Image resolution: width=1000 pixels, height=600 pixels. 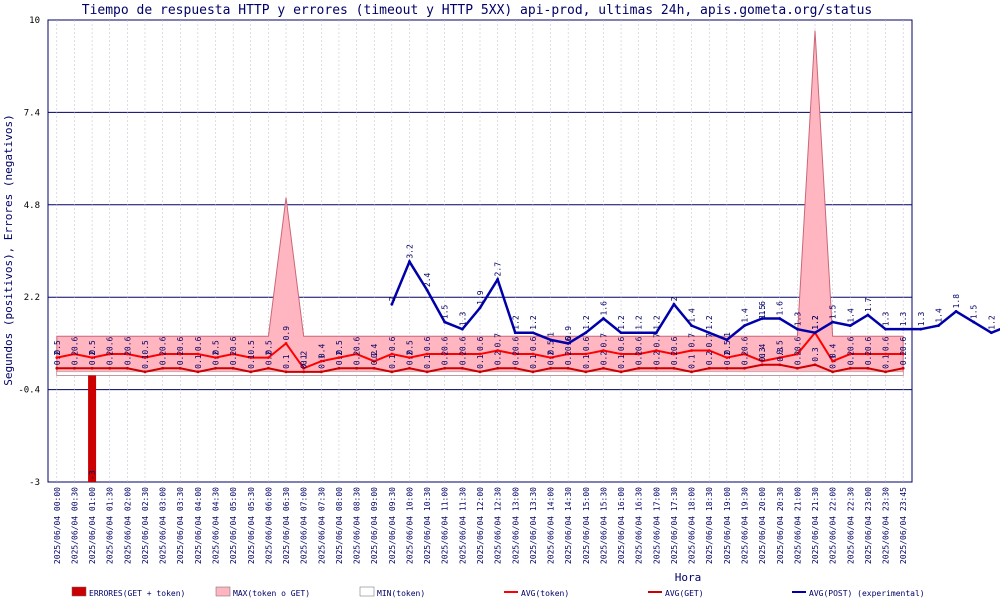 What do you see at coordinates (445, 525) in the screenshot?
I see `x-tick-label: 2025/06/04 11:00` at bounding box center [445, 525].